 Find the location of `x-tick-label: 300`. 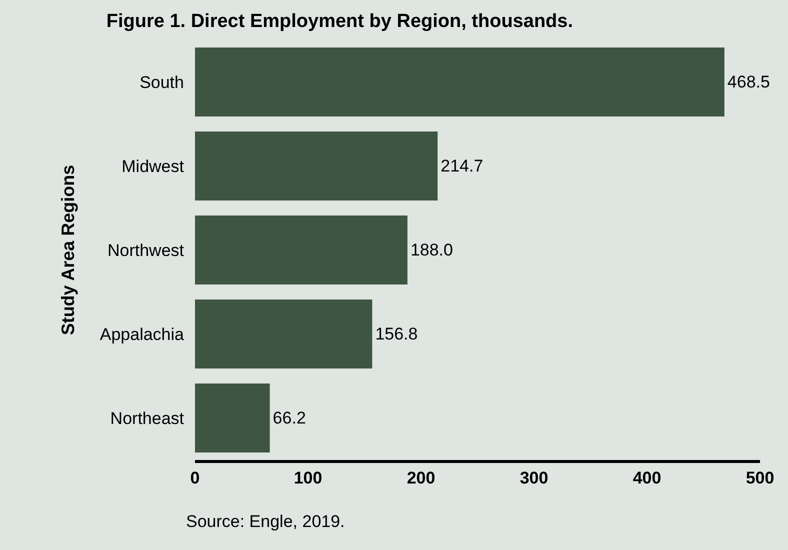

x-tick-label: 300 is located at coordinates (534, 478).